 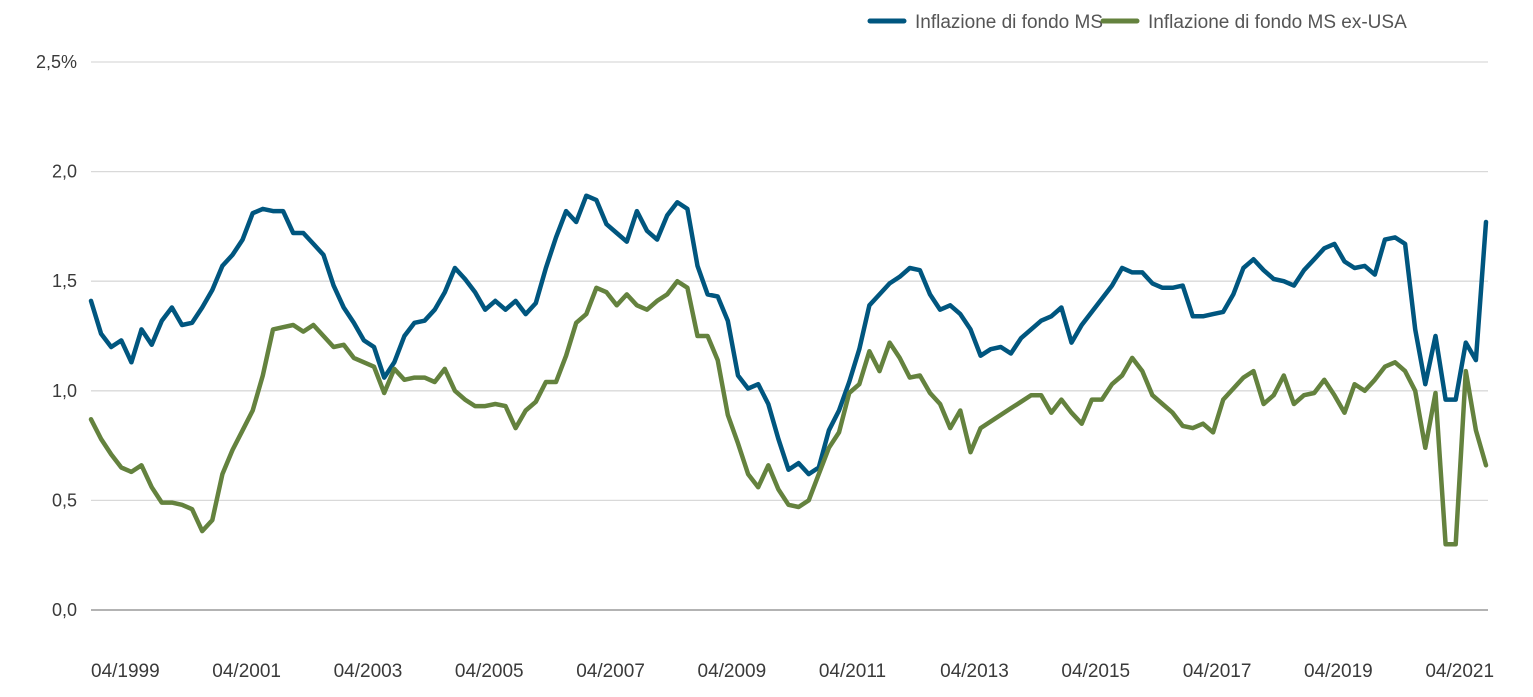 I want to click on y-tick-label: 0,0, so click(x=64, y=610).